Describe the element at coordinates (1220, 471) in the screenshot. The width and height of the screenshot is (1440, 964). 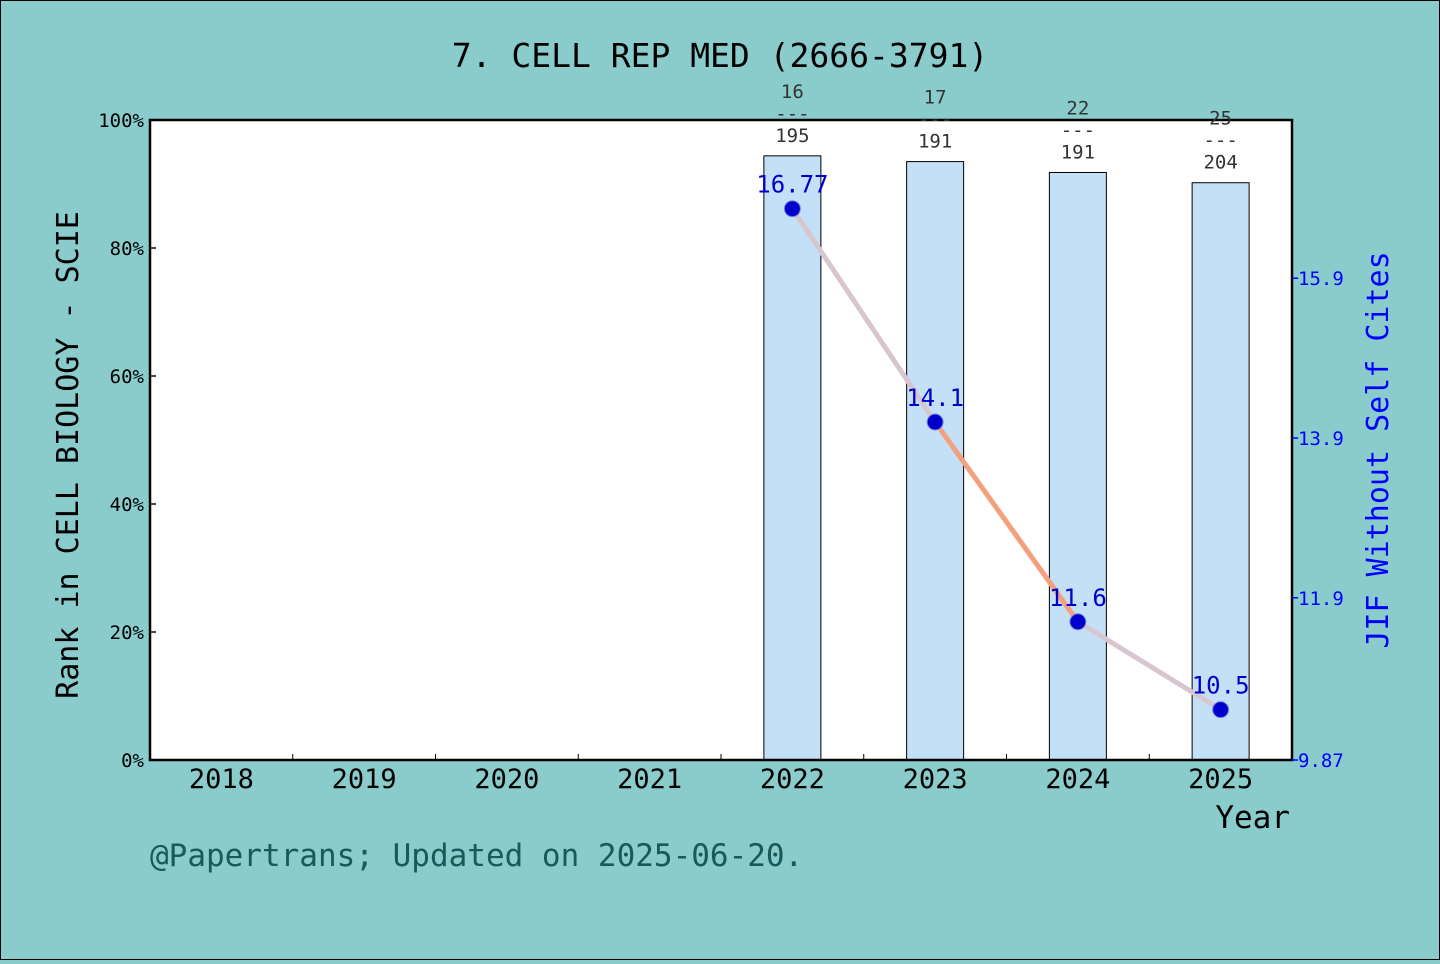
I see `bar-2025` at that location.